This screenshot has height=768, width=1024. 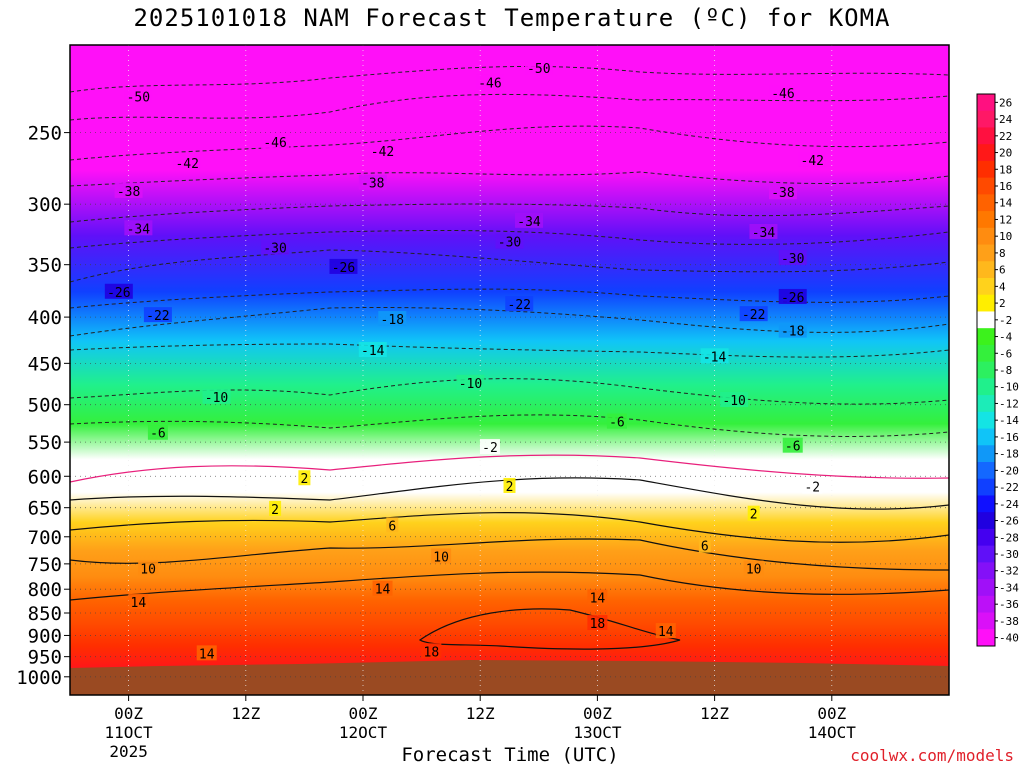 What do you see at coordinates (1005, 236) in the screenshot?
I see `colorbar-label: 10` at bounding box center [1005, 236].